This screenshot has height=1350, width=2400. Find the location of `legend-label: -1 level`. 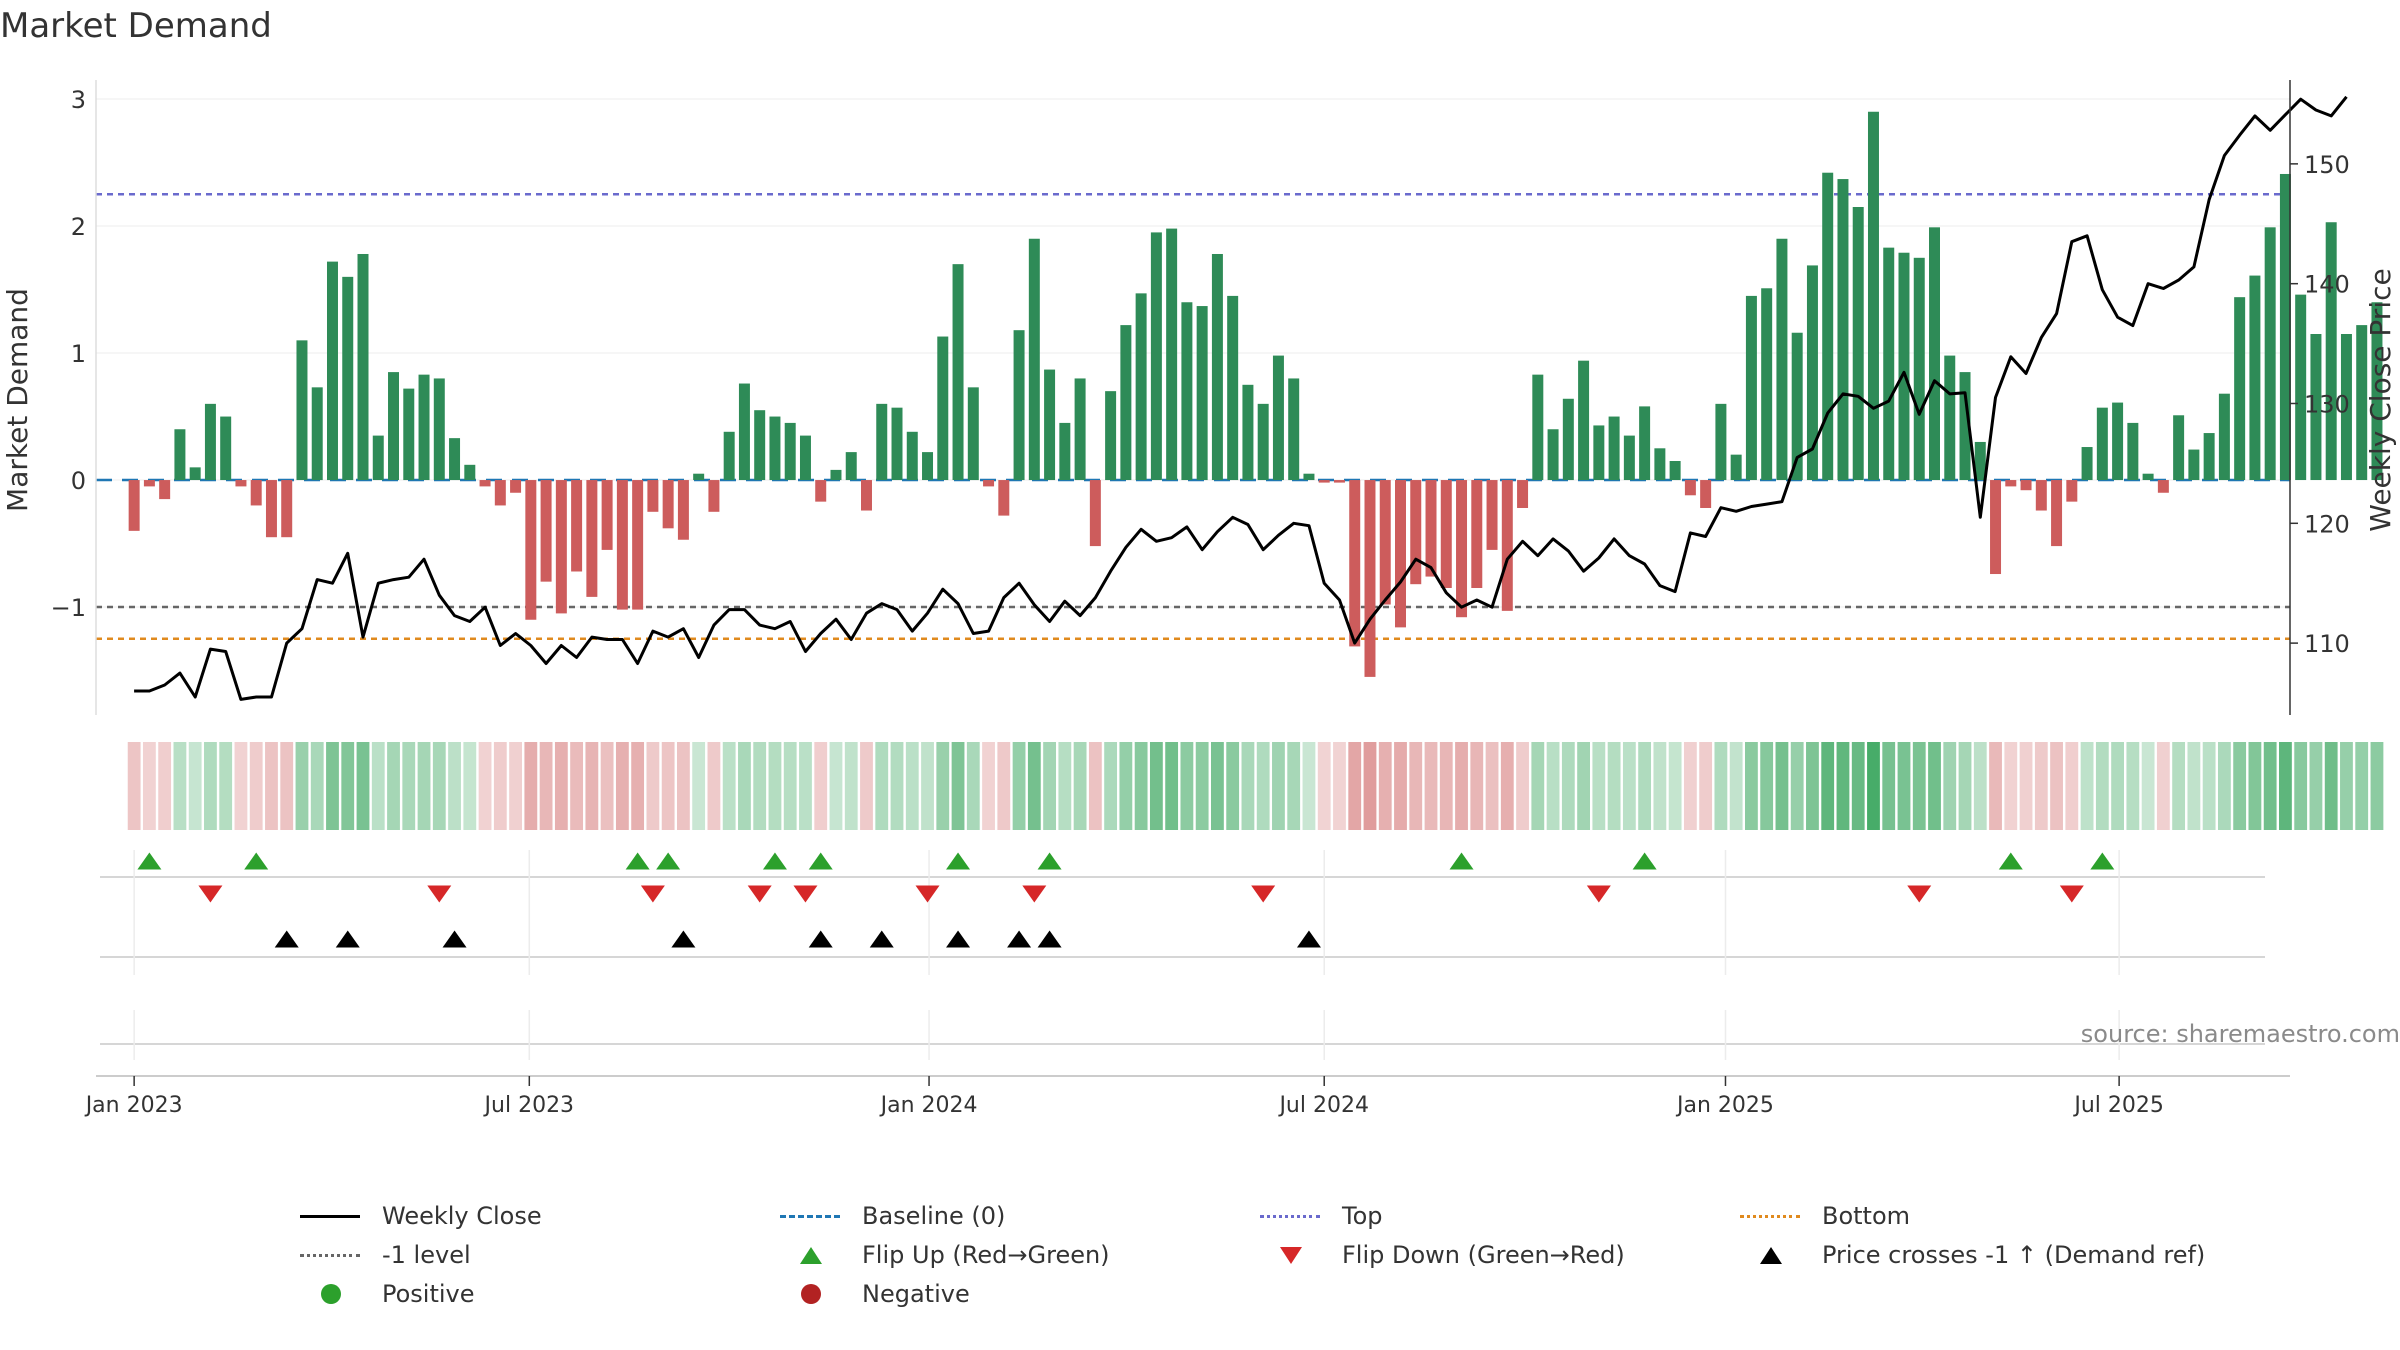

legend-label: -1 level is located at coordinates (426, 1254).